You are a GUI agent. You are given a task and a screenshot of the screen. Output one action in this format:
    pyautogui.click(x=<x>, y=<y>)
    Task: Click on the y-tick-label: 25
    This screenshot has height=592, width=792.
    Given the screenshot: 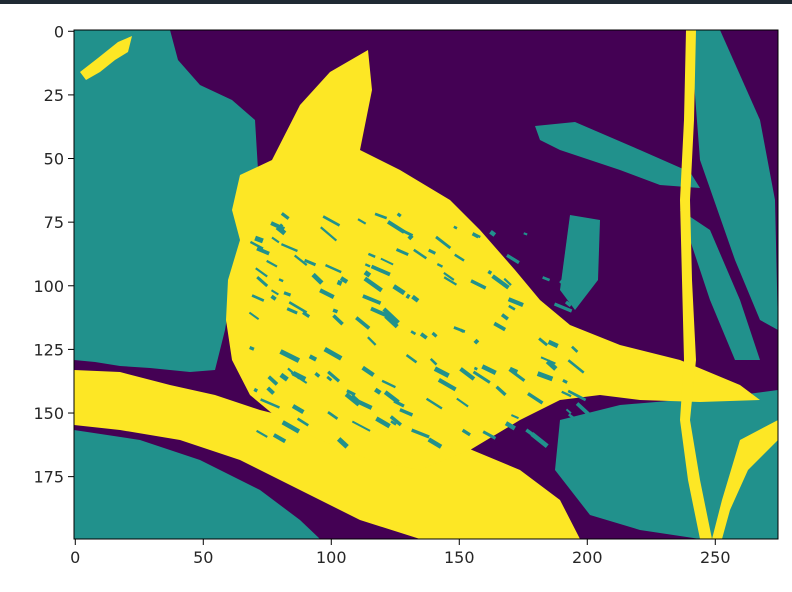 What is the action you would take?
    pyautogui.click(x=54, y=95)
    